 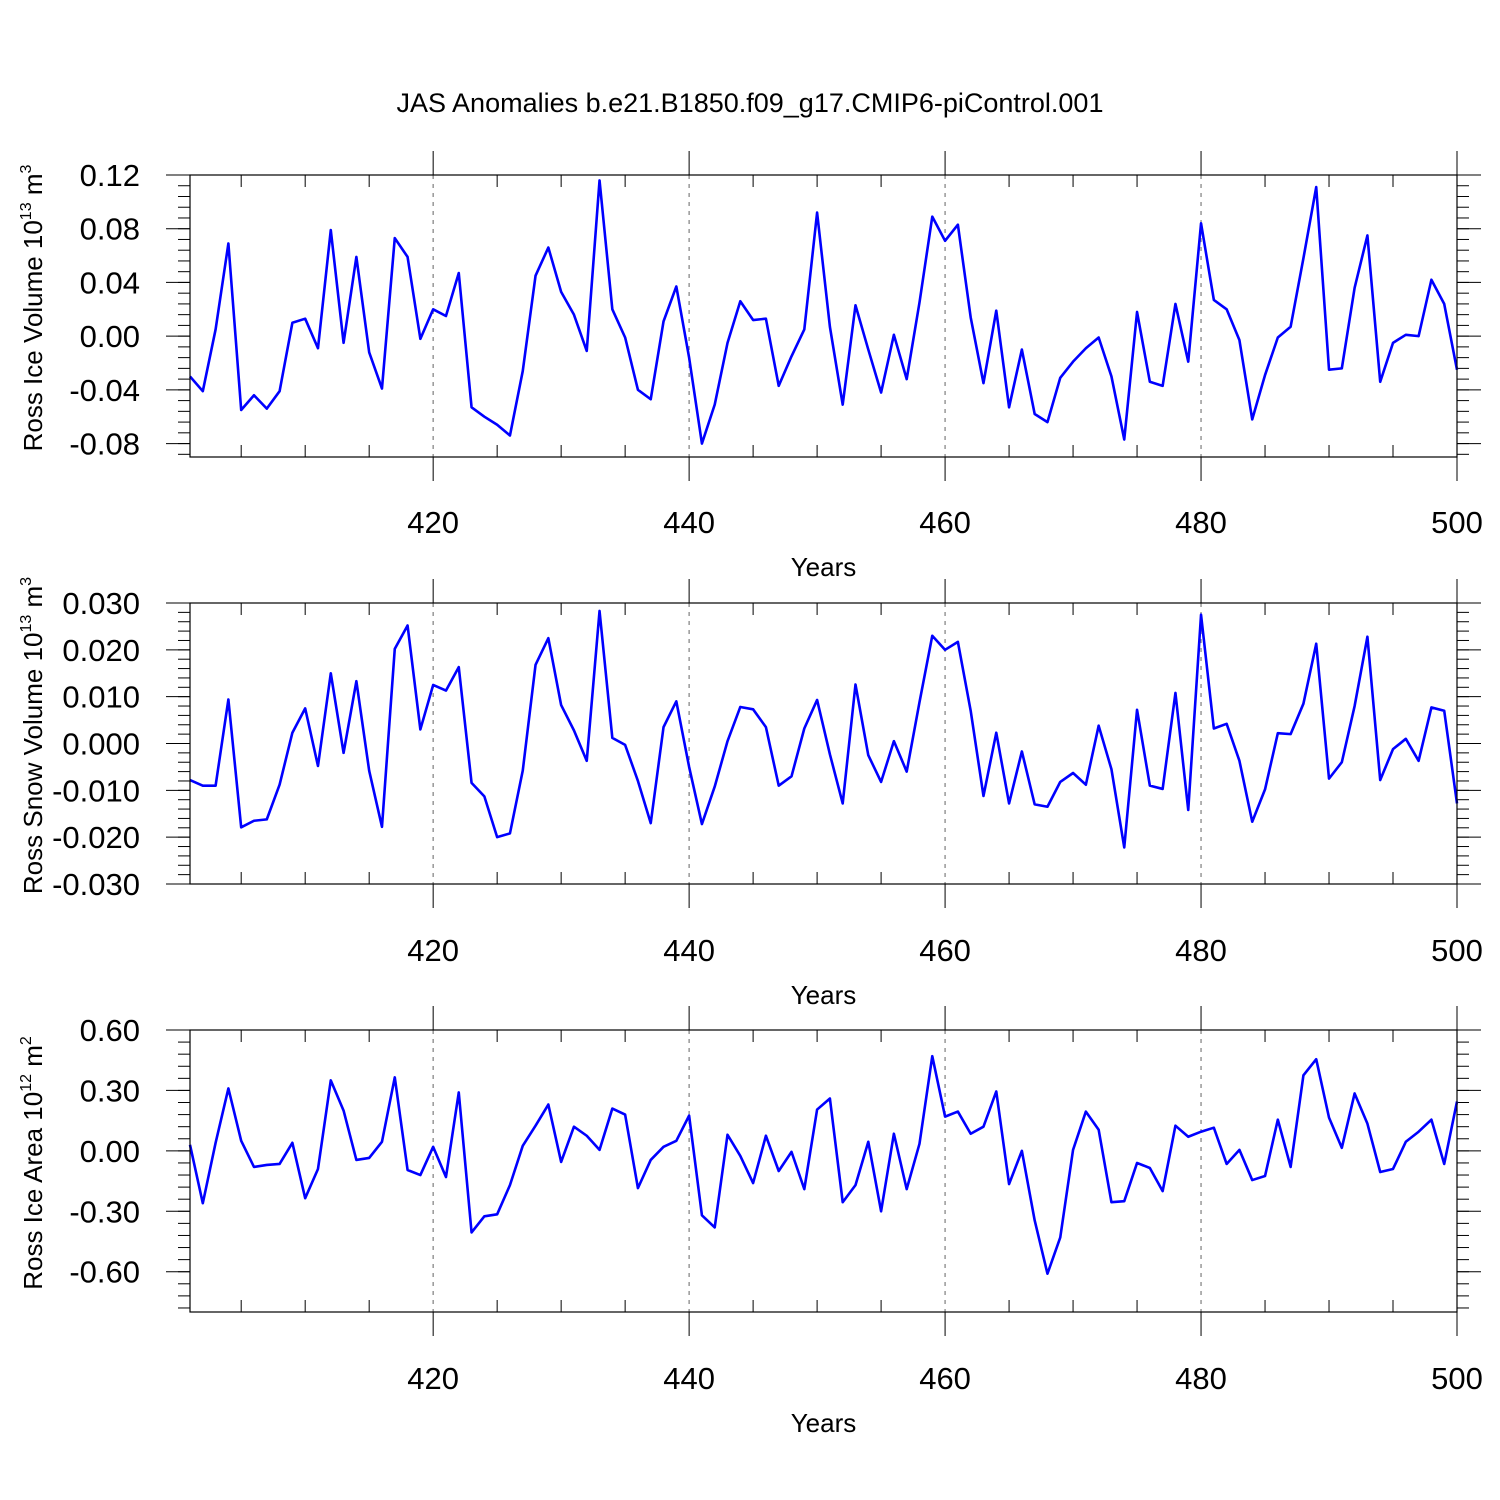 What do you see at coordinates (945, 1378) in the screenshot?
I see `ice-area-xtick-label: 460` at bounding box center [945, 1378].